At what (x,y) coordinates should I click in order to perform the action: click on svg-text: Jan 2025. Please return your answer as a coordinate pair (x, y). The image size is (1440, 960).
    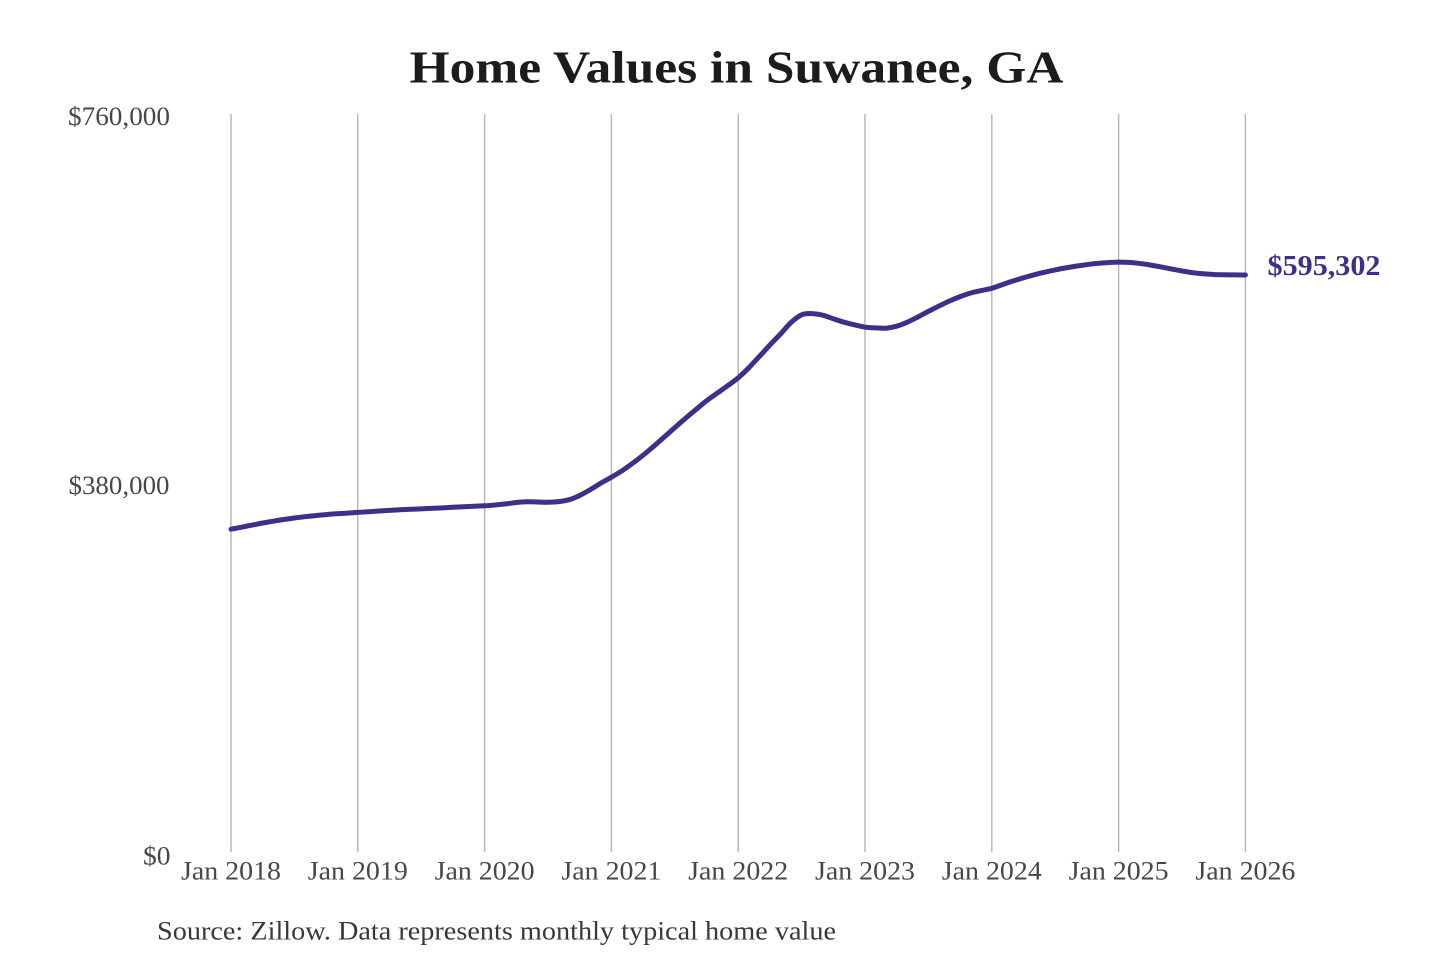
    Looking at the image, I should click on (1119, 871).